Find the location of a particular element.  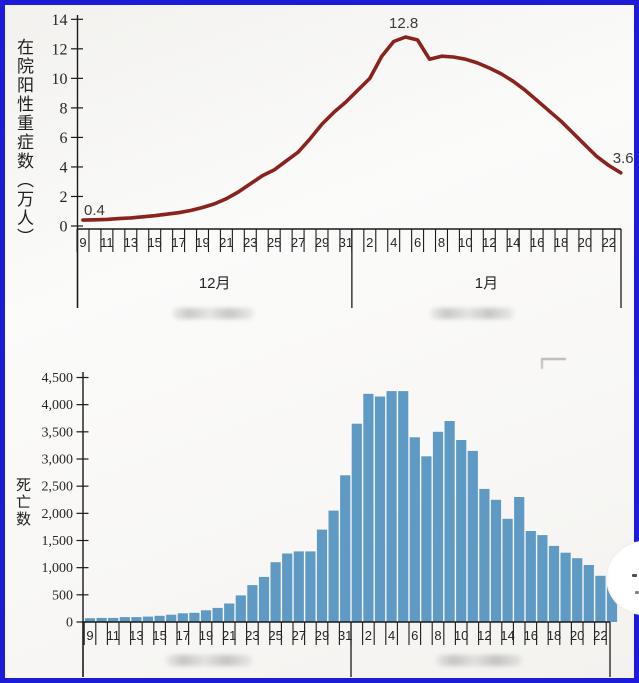

y-tick-label: 4,500 is located at coordinates (58, 378).